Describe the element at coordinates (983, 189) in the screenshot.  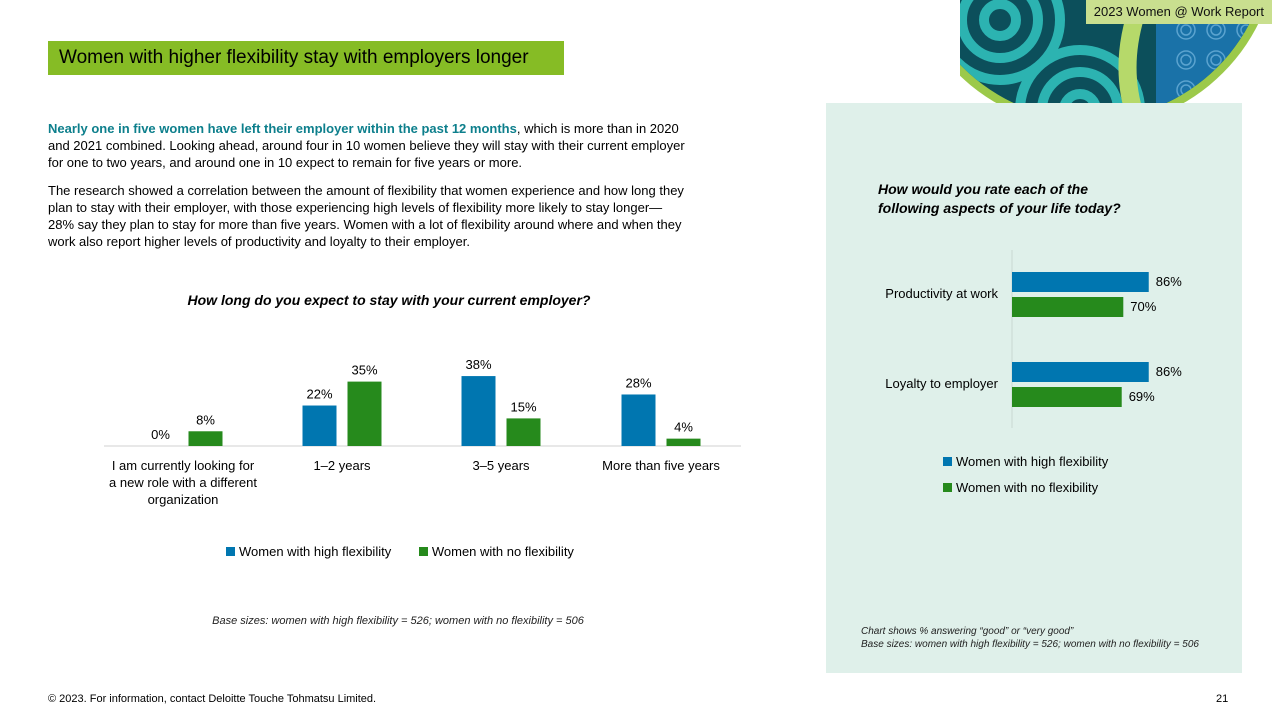
I see `chart2-title-line: How would you rate each of the` at that location.